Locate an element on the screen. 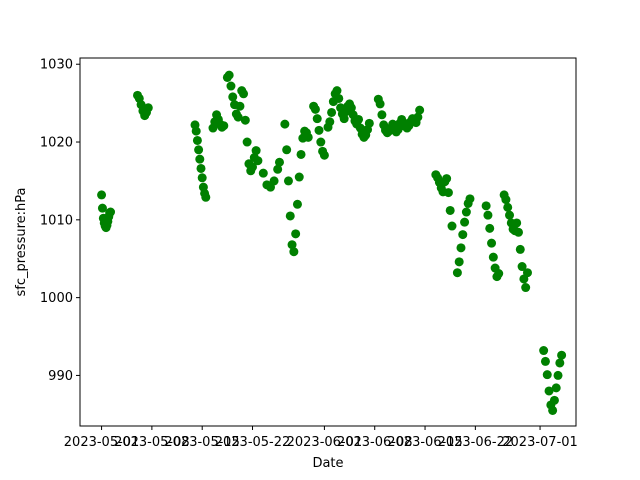 The height and width of the screenshot is (480, 640). y-tick-label: 1030 is located at coordinates (56, 65).